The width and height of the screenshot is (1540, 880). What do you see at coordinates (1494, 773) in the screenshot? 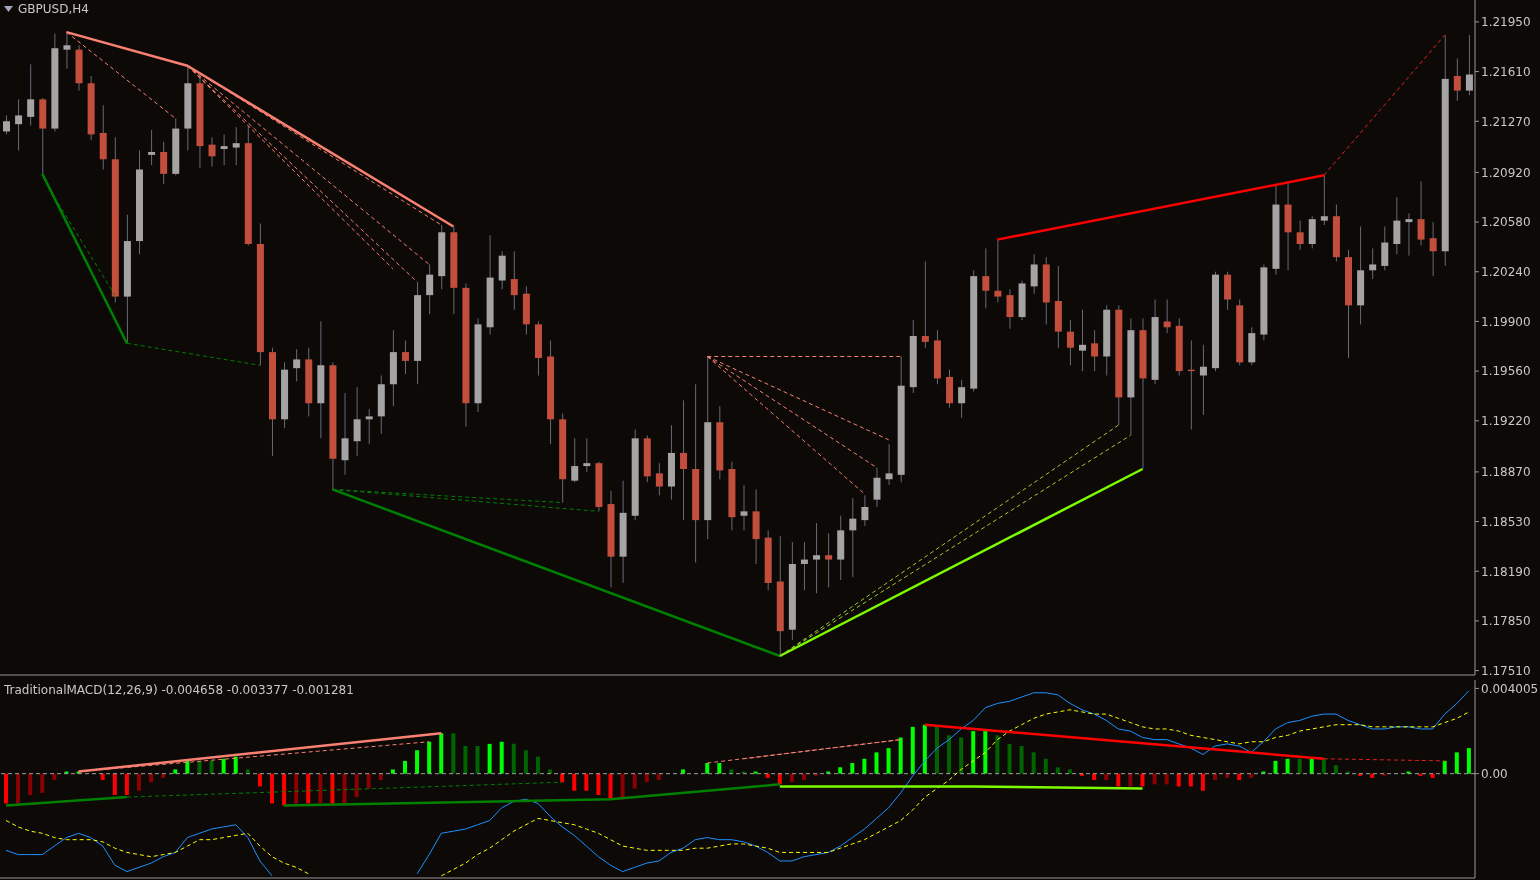
I see `y-tick-label: 0.00` at bounding box center [1494, 773].